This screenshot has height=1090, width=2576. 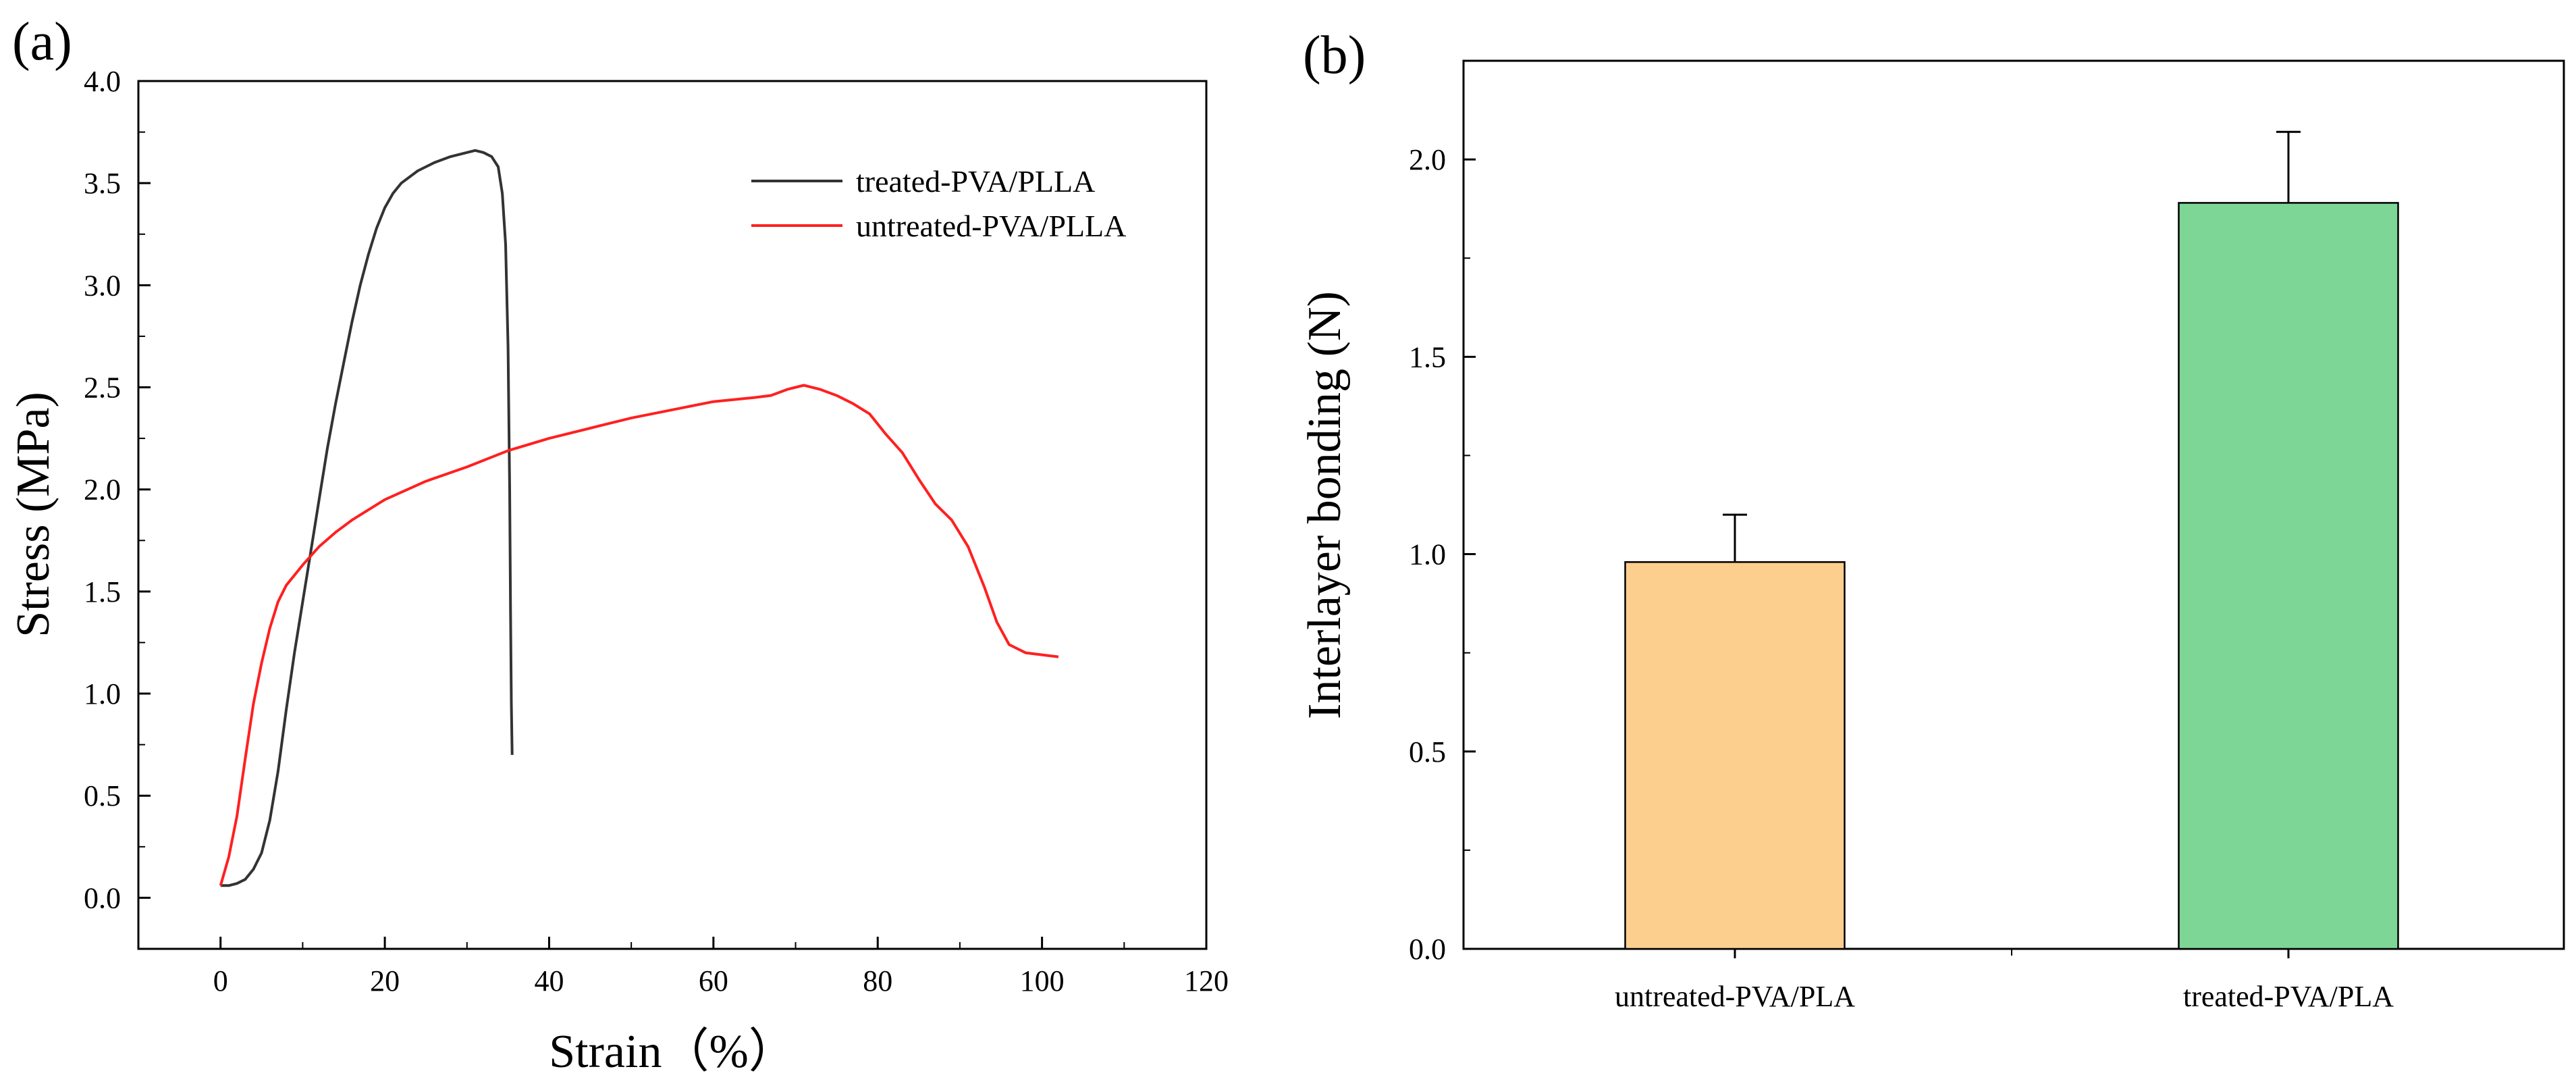 I want to click on category-label-treated: treated-PVA/PLA, so click(x=2288, y=996).